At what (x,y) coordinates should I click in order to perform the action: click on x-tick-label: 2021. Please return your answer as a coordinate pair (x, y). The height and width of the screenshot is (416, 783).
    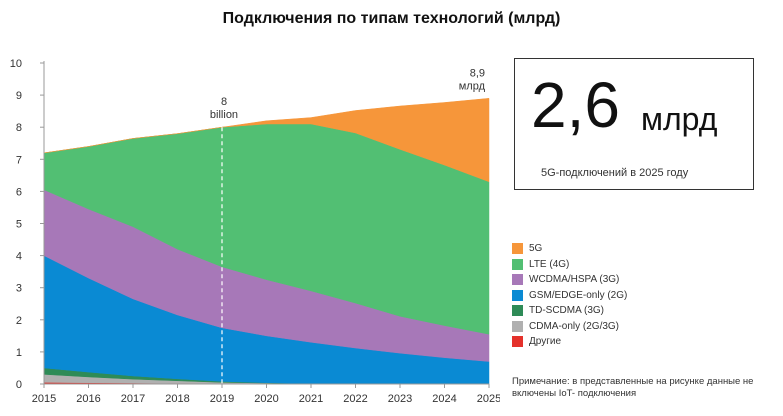
    Looking at the image, I should click on (311, 399).